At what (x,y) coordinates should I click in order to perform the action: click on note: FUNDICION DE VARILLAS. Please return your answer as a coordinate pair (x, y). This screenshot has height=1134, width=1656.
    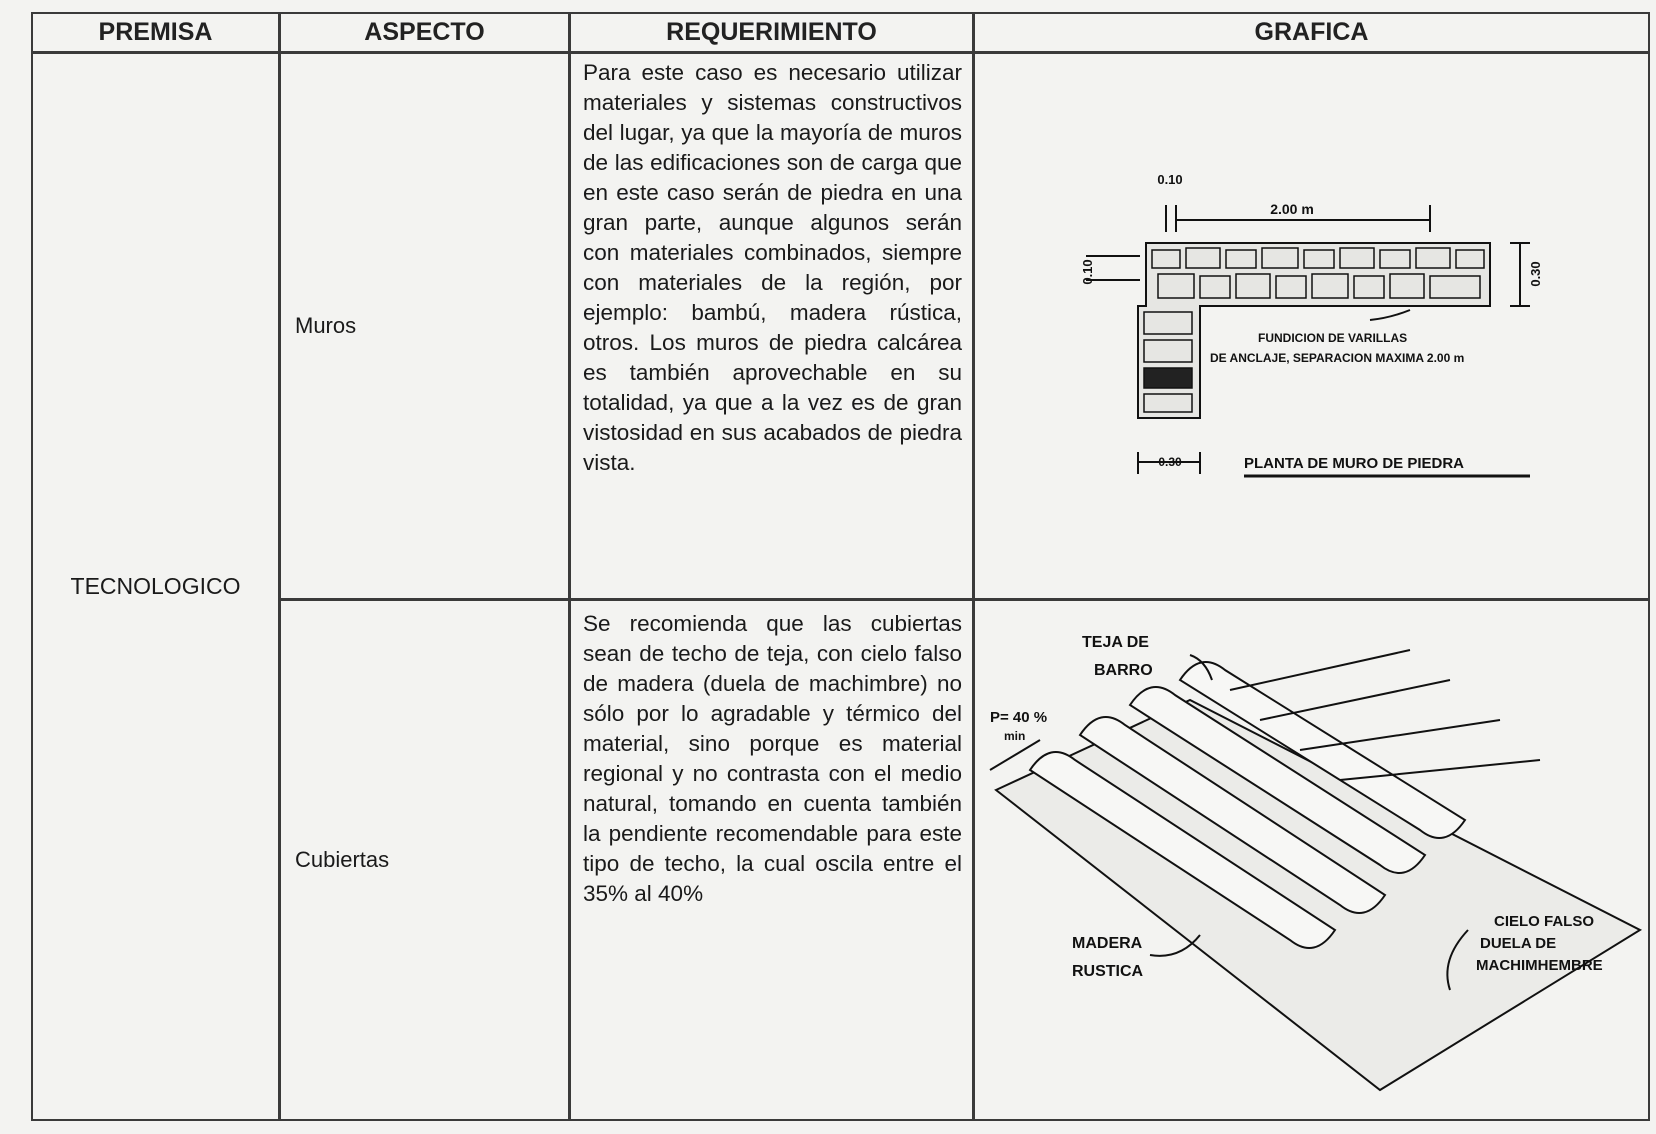
    Looking at the image, I should click on (1332, 338).